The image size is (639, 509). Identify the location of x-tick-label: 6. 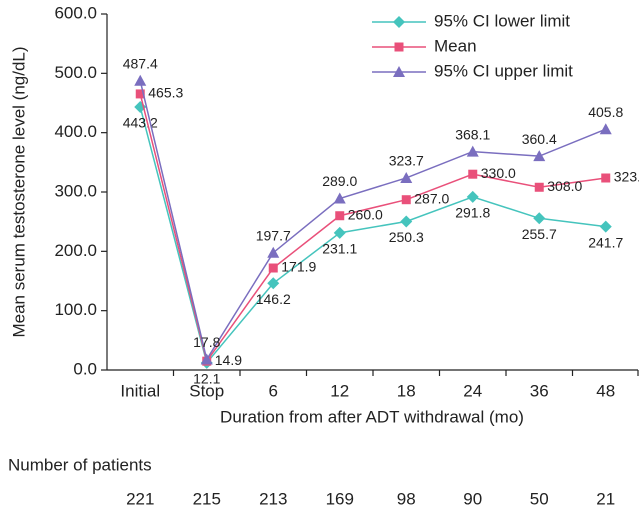
(273, 390).